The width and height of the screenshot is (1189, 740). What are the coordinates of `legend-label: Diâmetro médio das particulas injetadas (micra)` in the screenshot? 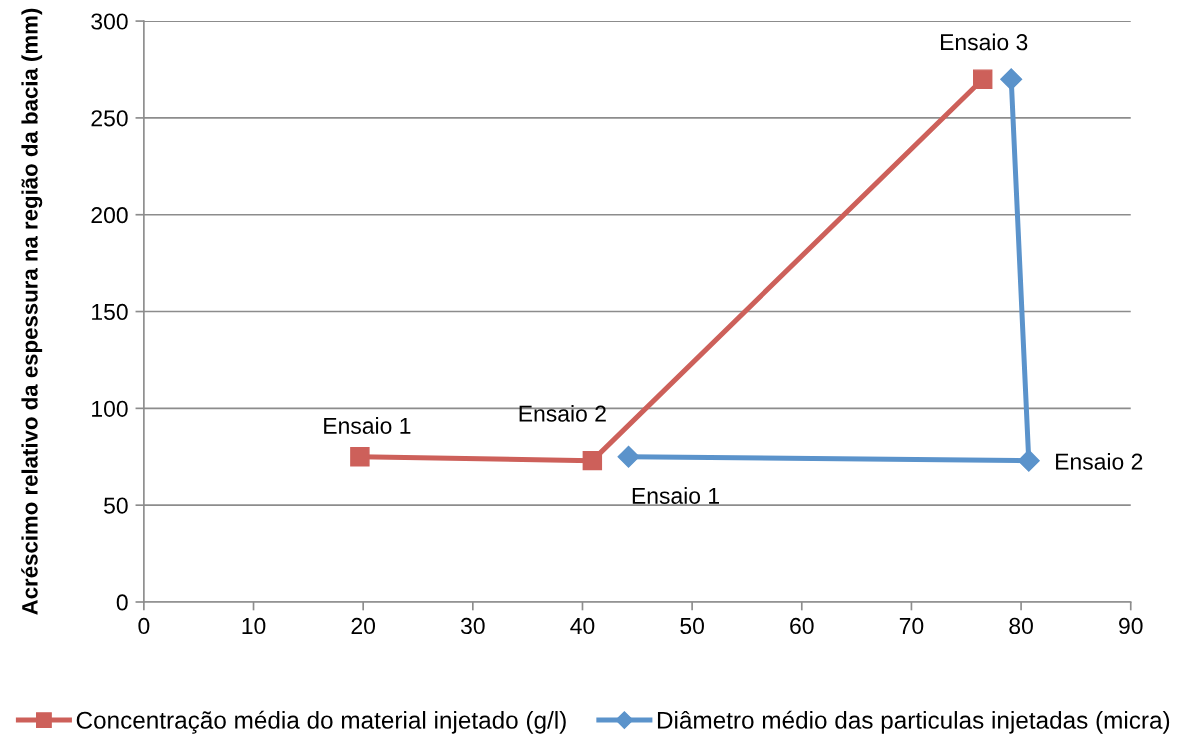 It's located at (913, 722).